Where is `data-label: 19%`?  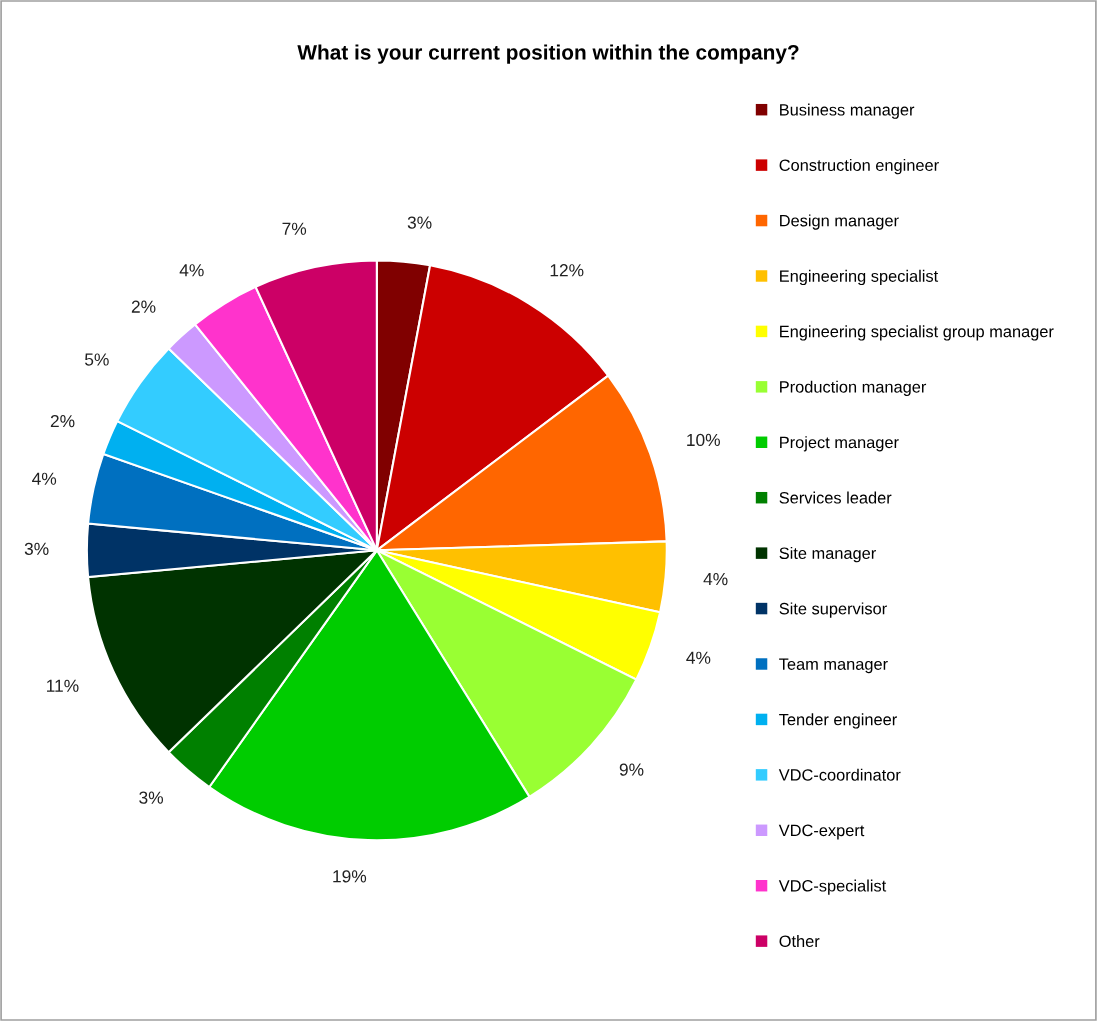
data-label: 19% is located at coordinates (350, 876).